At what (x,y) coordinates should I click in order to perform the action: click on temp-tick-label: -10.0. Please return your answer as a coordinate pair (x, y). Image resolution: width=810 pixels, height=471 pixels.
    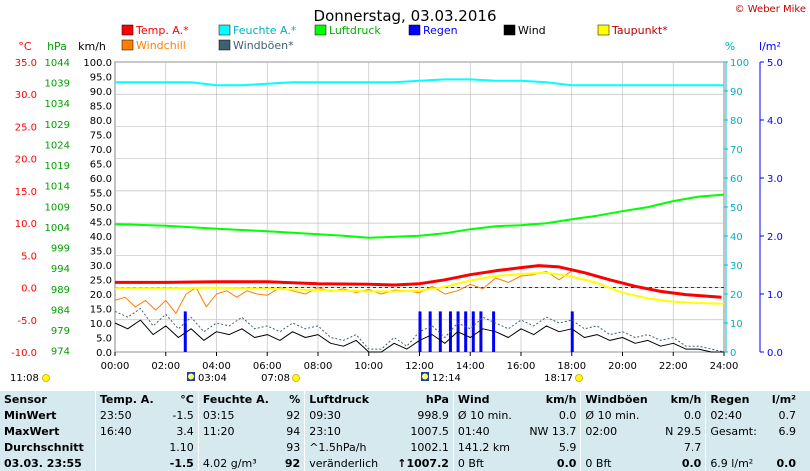
    Looking at the image, I should click on (24, 353).